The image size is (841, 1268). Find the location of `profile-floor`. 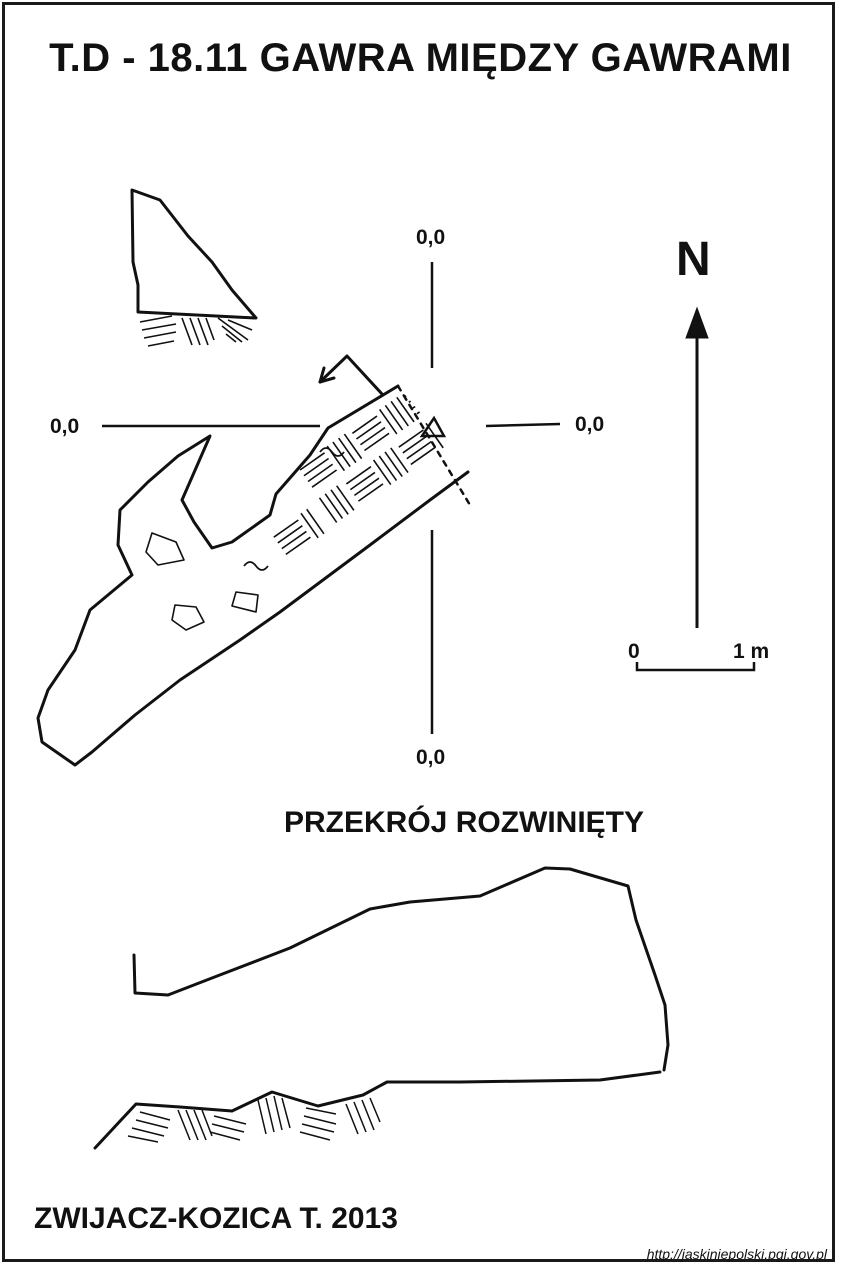

profile-floor is located at coordinates (377, 1110).